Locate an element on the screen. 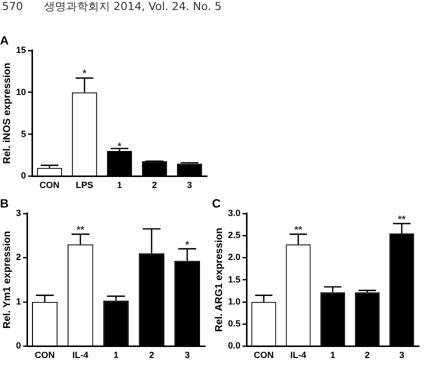  y-tick-label: 3.0 is located at coordinates (234, 213).